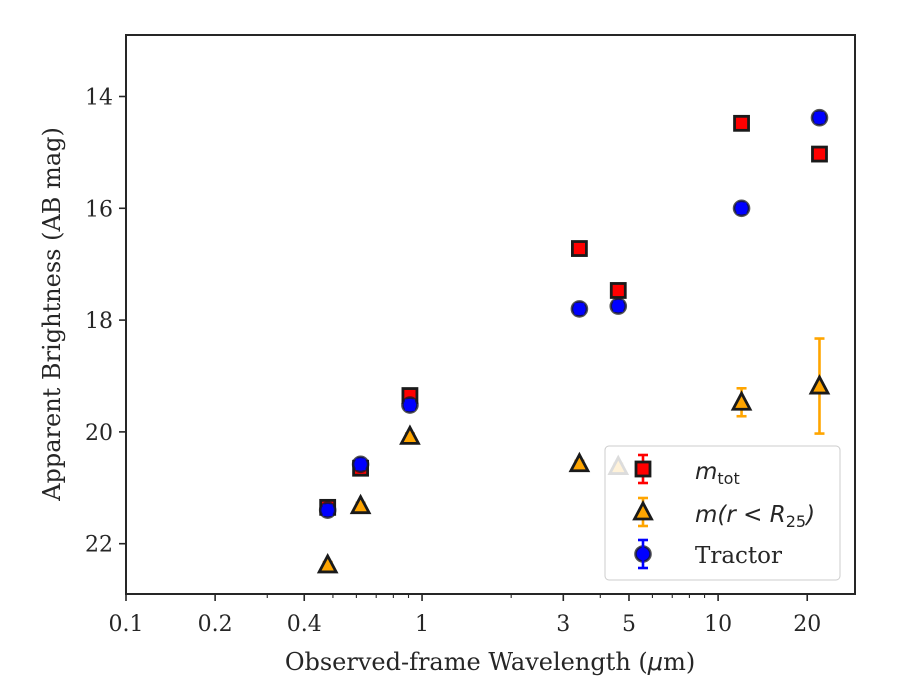 The image size is (900, 700). I want to click on x-tick-label: 20, so click(807, 624).